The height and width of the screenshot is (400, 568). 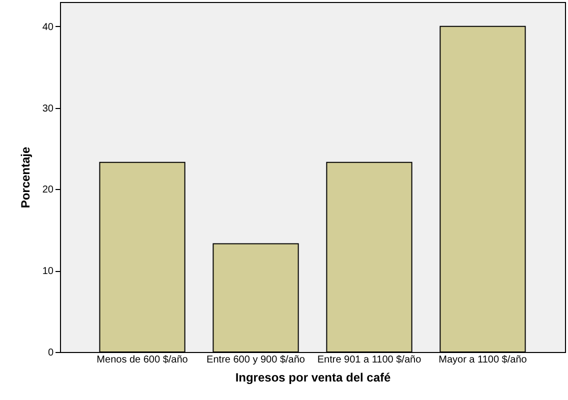 What do you see at coordinates (48, 190) in the screenshot?
I see `y-tick-label: 20` at bounding box center [48, 190].